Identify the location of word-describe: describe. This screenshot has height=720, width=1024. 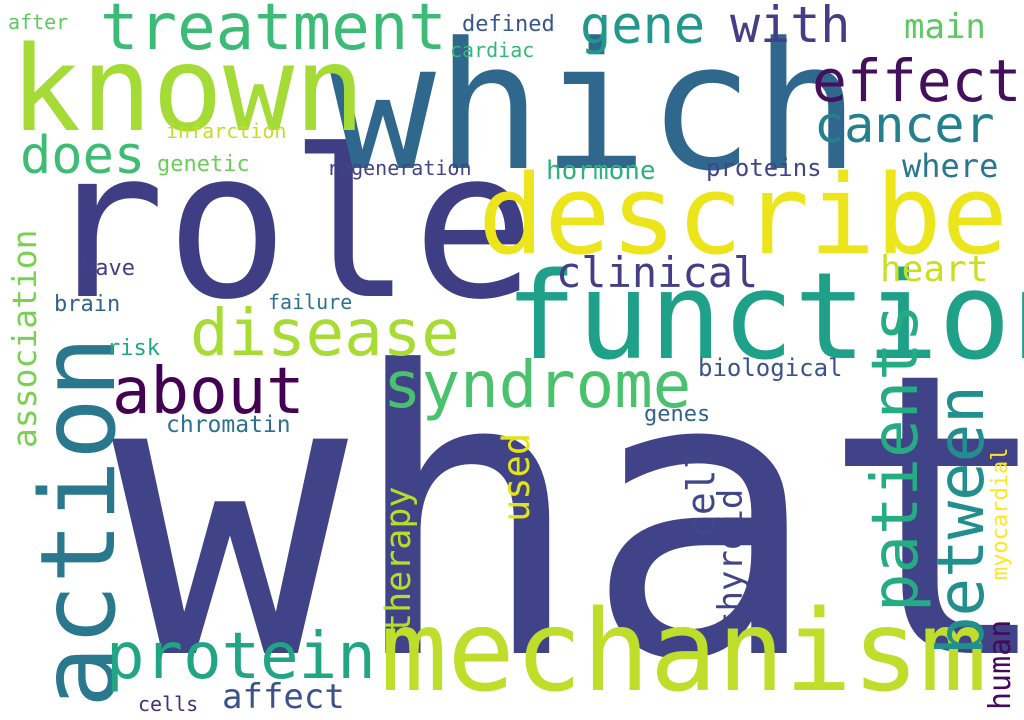
(743, 215).